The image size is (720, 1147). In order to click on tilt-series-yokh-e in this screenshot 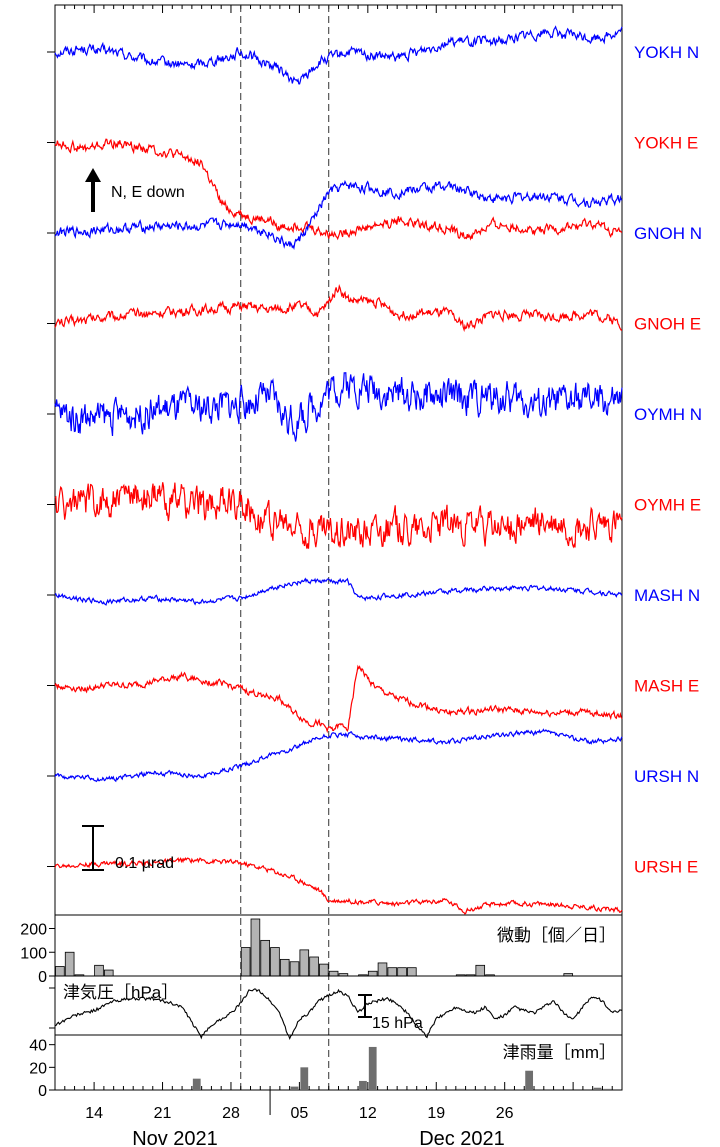, I will do `click(338, 189)`.